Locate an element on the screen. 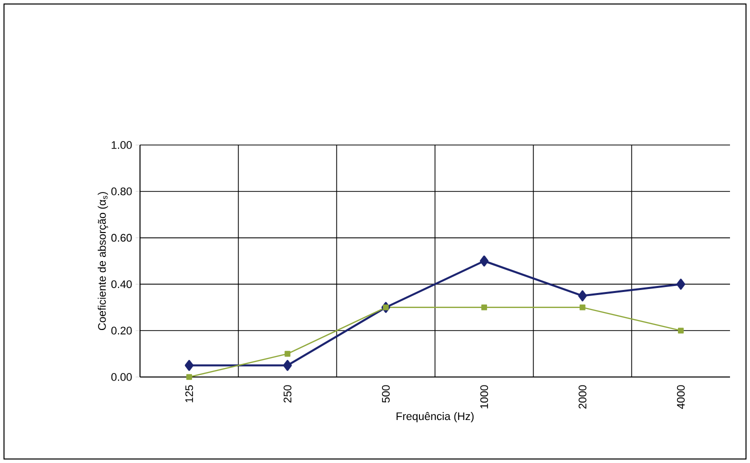  x-tick-label: 125 is located at coordinates (189, 393).